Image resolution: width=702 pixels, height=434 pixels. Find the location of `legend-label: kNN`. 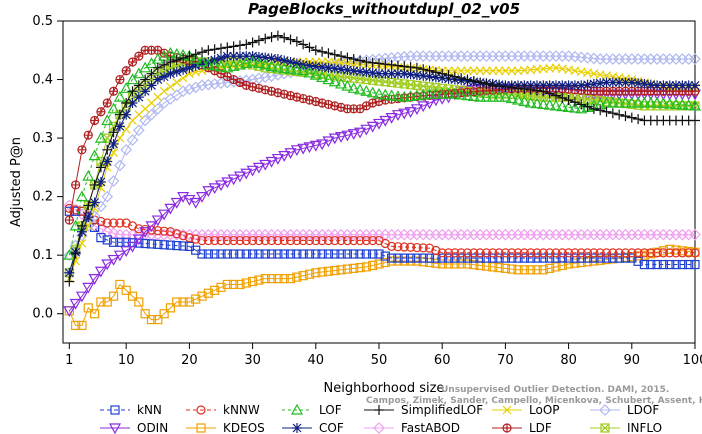

legend-label: kNN is located at coordinates (149, 410).